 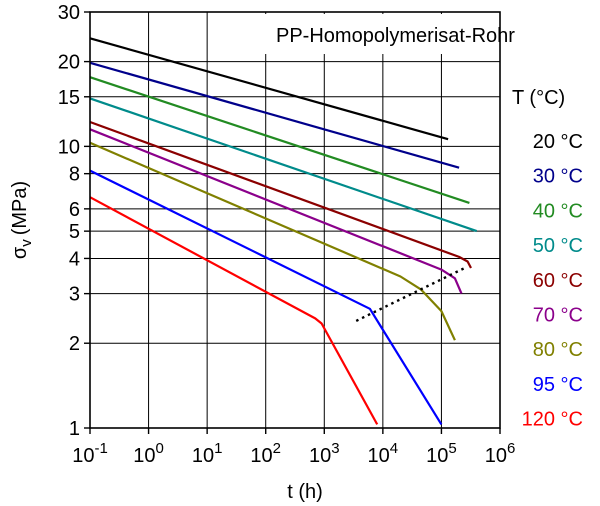 What do you see at coordinates (69, 147) in the screenshot?
I see `y-tick-label: 10` at bounding box center [69, 147].